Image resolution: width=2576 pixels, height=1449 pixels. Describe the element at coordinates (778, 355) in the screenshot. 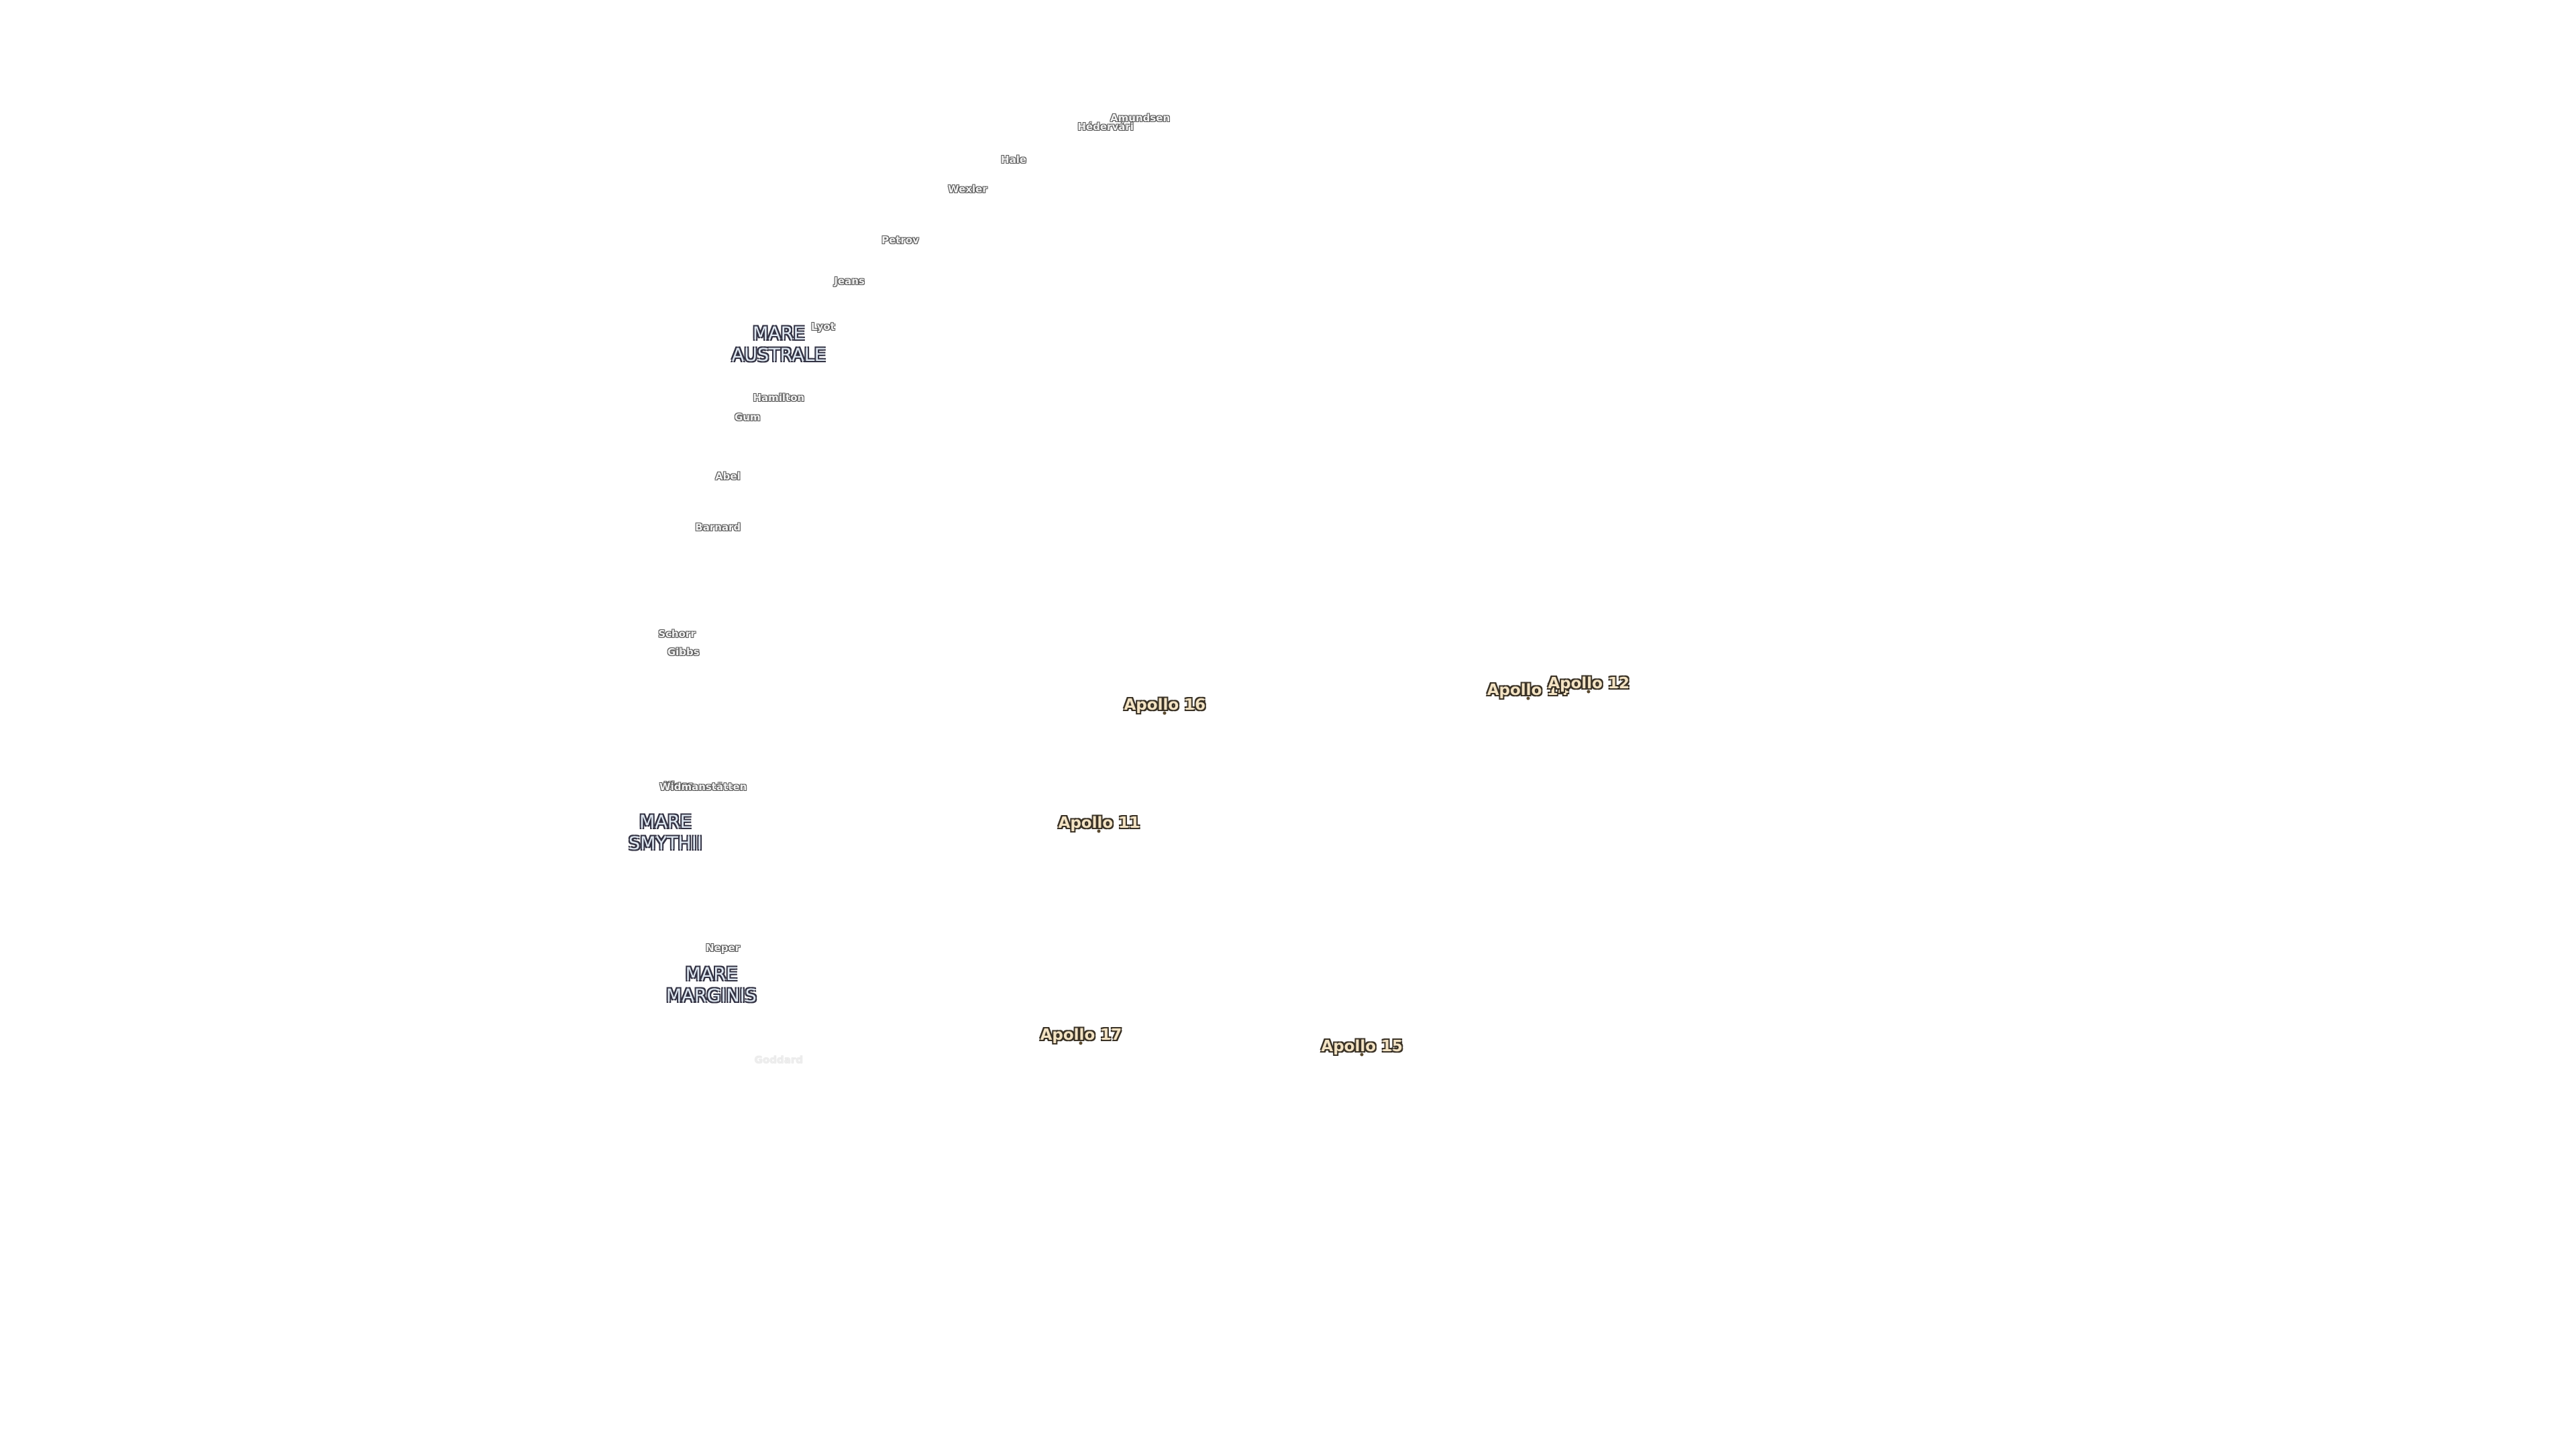

I see `mare-label-line: AUSTRALE` at that location.